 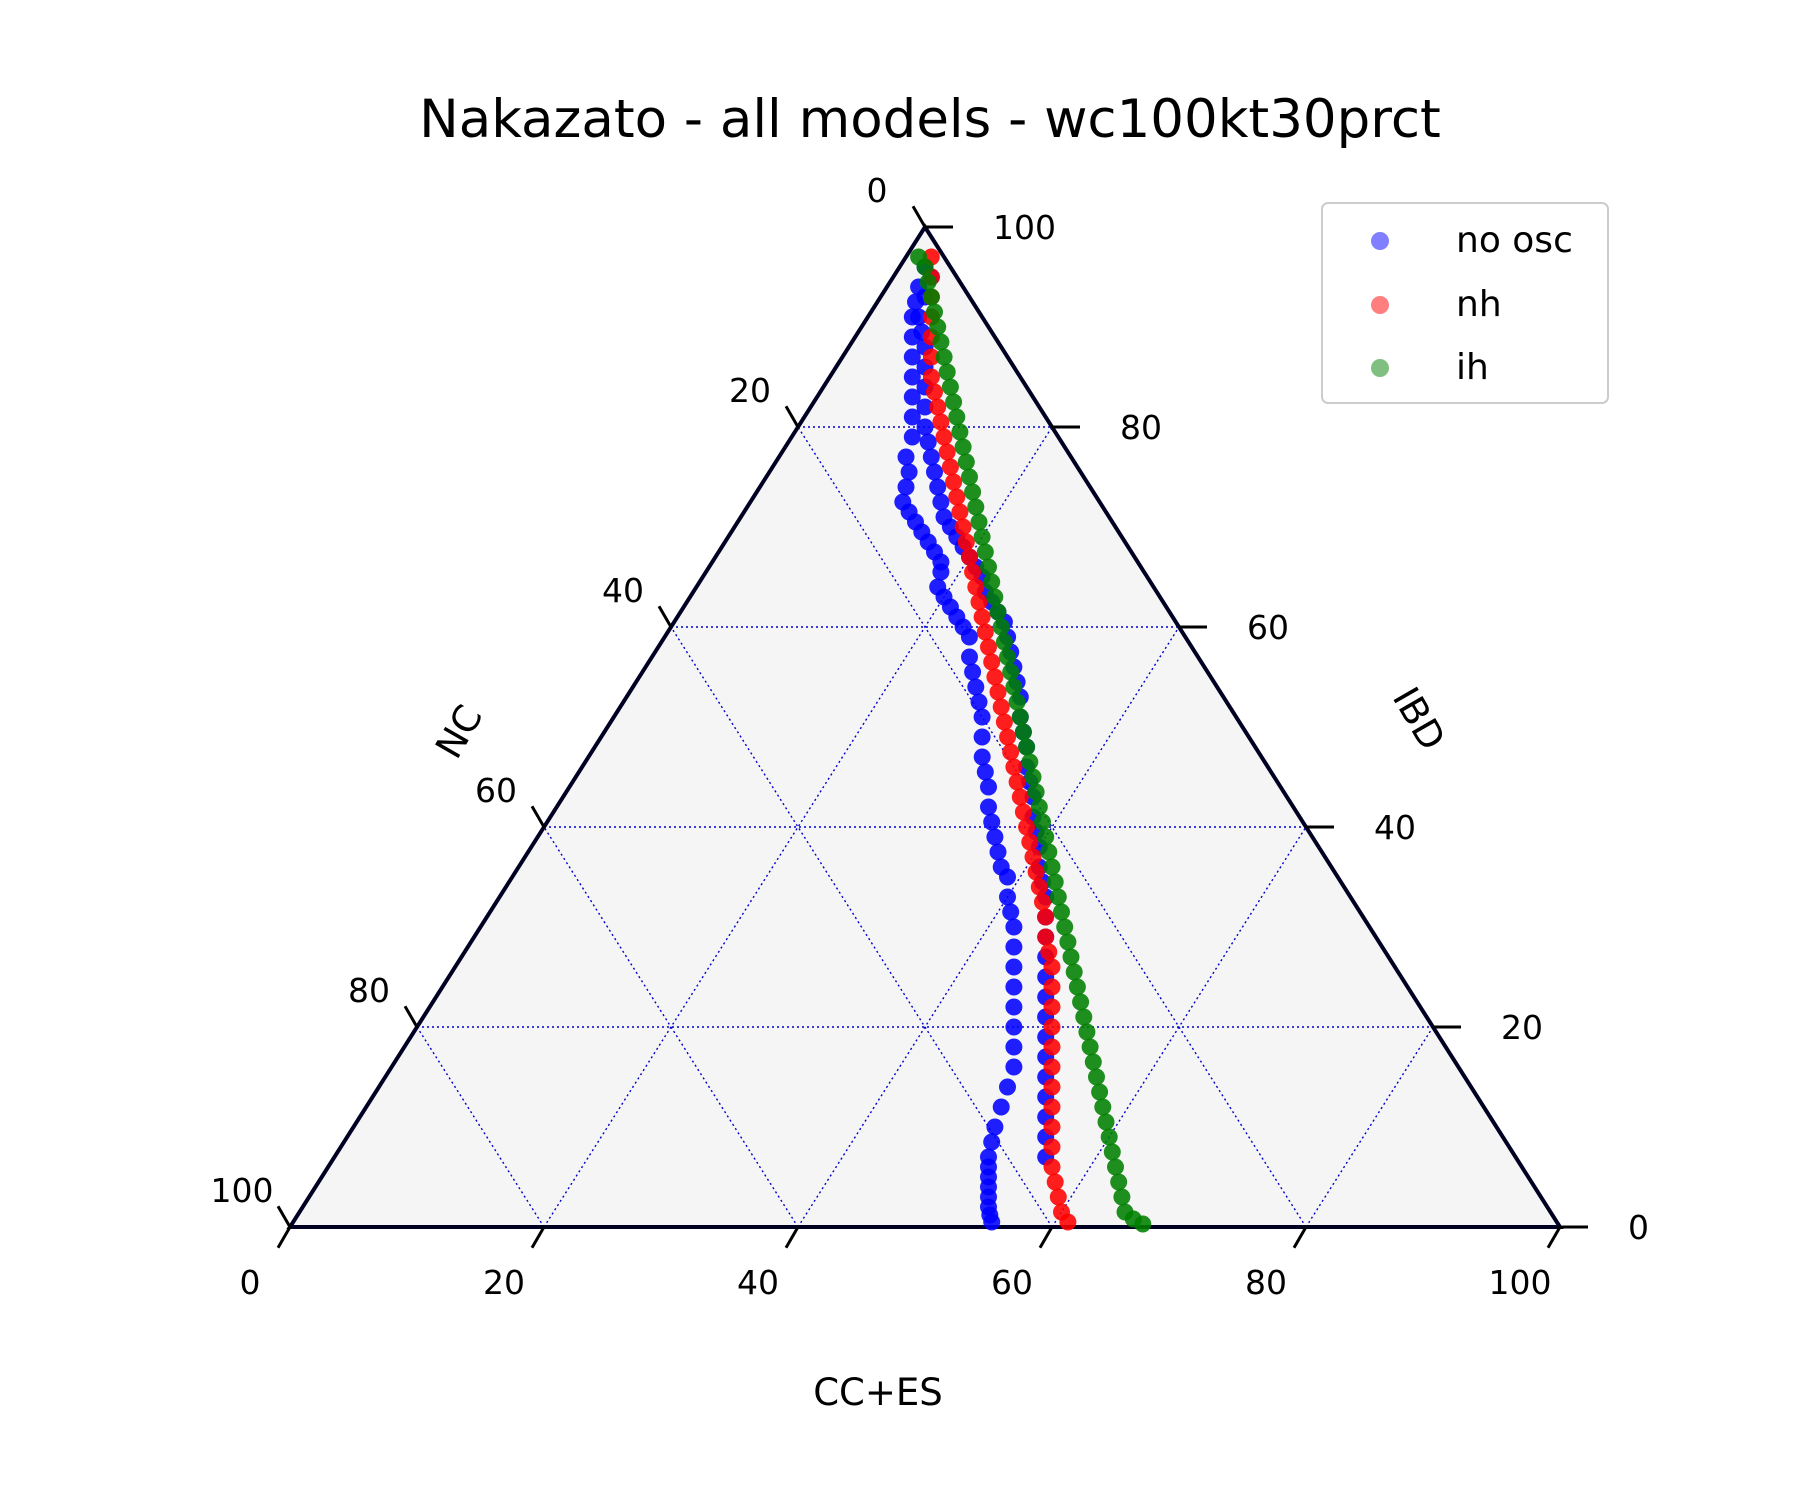 What do you see at coordinates (1479, 304) in the screenshot?
I see `legend-label-nh: nh` at bounding box center [1479, 304].